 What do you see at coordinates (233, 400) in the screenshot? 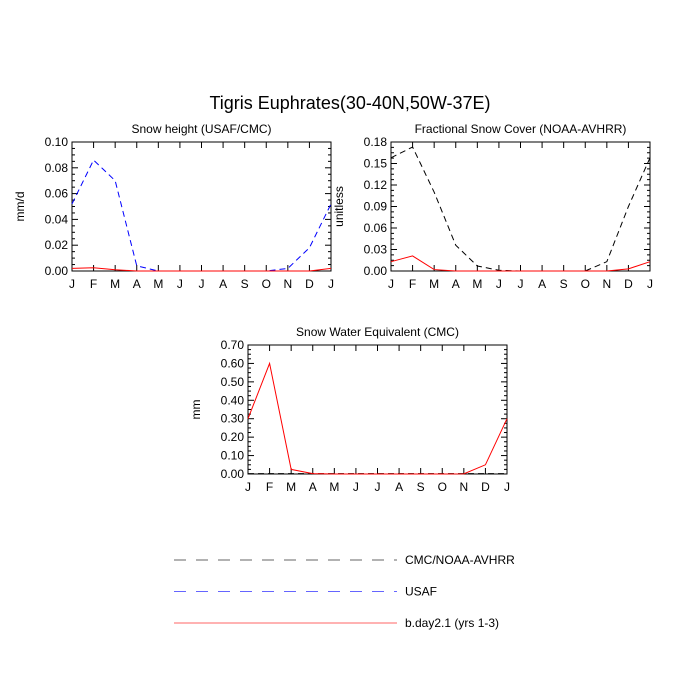
I see `y-tick-label: 0.40` at bounding box center [233, 400].